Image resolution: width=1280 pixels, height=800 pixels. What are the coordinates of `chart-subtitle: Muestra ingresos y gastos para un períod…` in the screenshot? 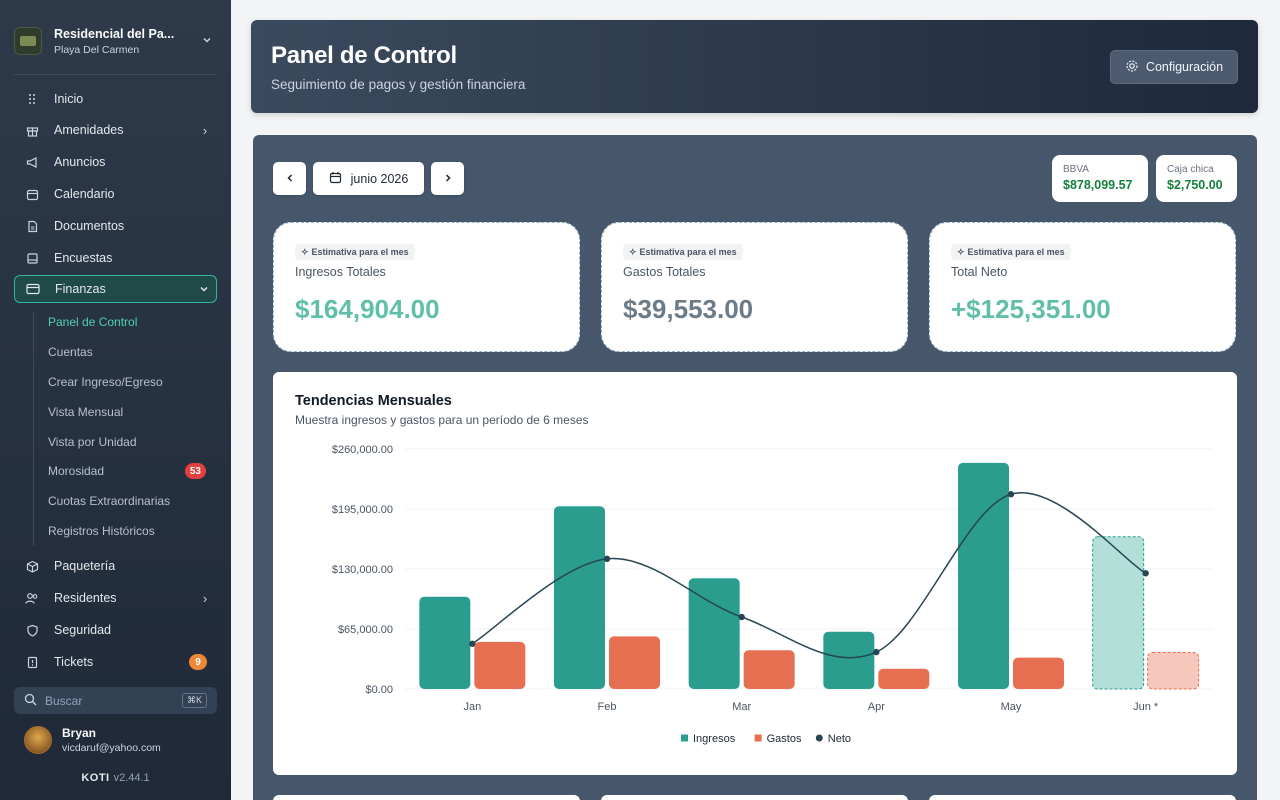 It's located at (442, 420).